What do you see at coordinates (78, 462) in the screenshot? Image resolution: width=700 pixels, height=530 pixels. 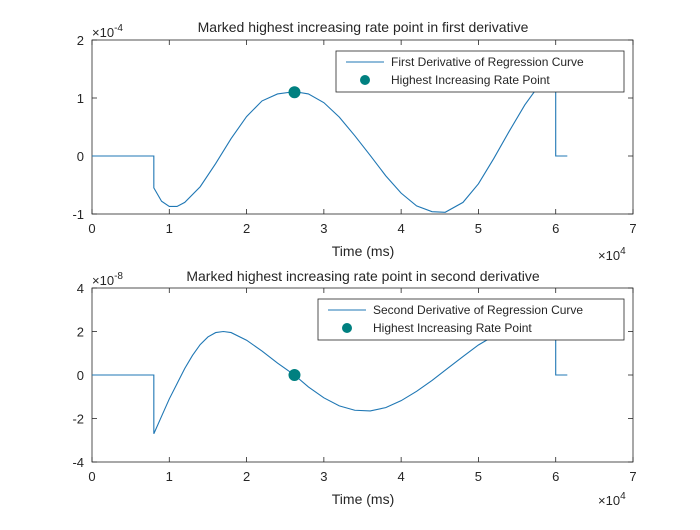 I see `y-tick-label: -4` at bounding box center [78, 462].